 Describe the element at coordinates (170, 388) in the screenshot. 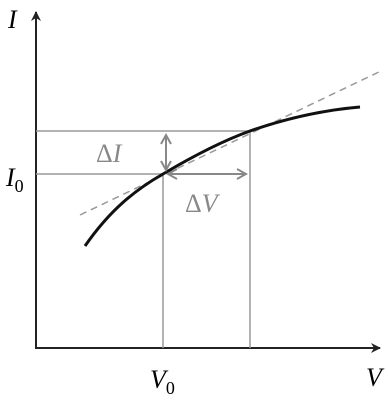

I see `v0-sub: 0` at that location.